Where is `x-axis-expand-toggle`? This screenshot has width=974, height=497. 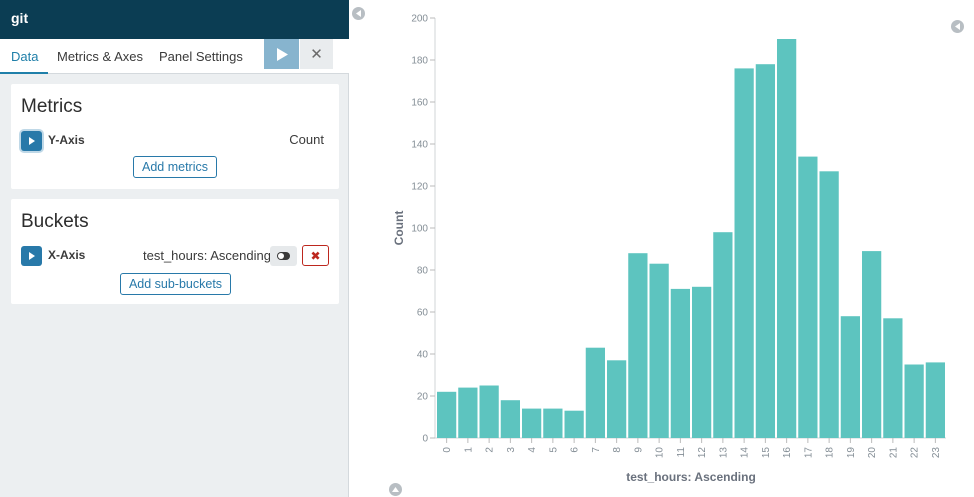 x-axis-expand-toggle is located at coordinates (31, 256).